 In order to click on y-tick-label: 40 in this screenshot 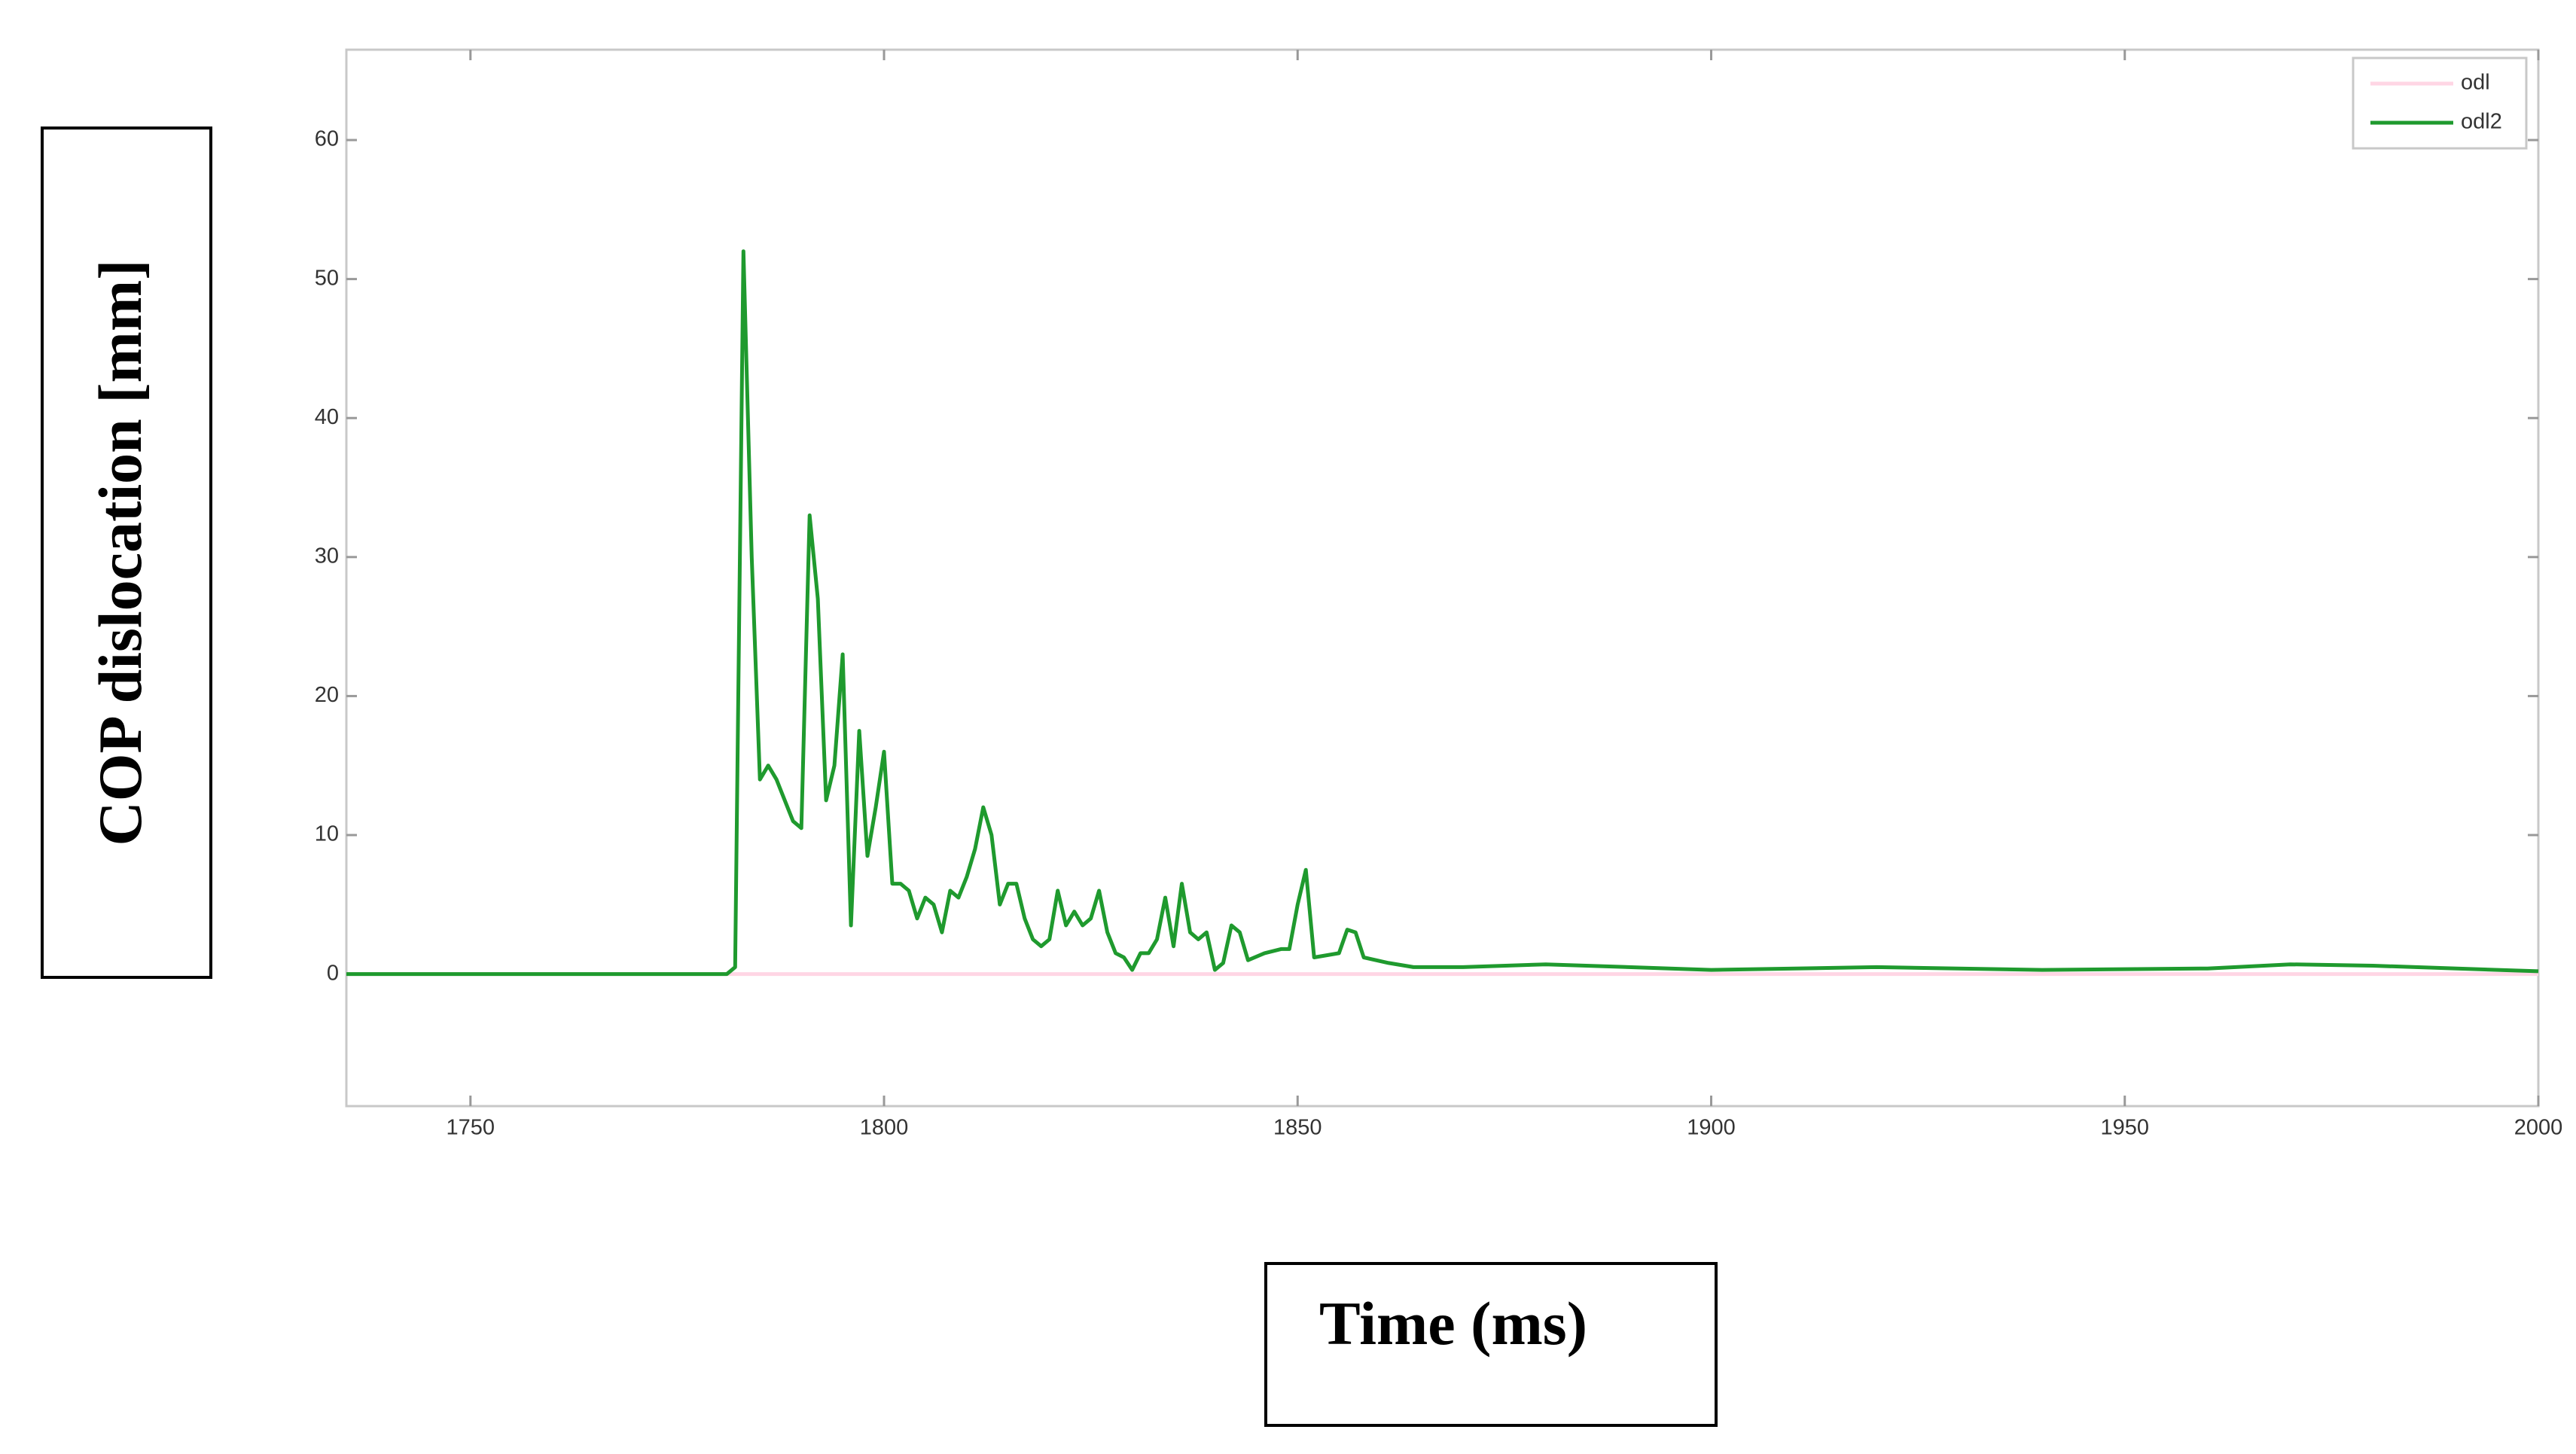, I will do `click(327, 417)`.